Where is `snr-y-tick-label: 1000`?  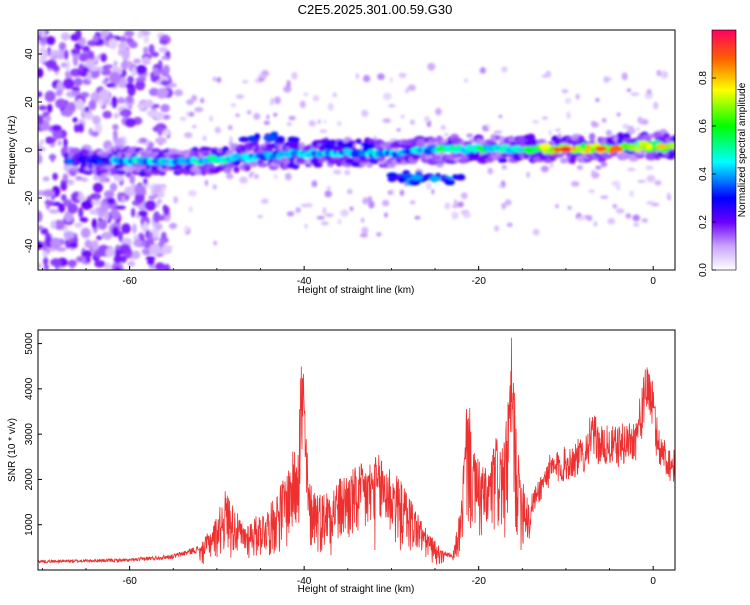 snr-y-tick-label: 1000 is located at coordinates (29, 524).